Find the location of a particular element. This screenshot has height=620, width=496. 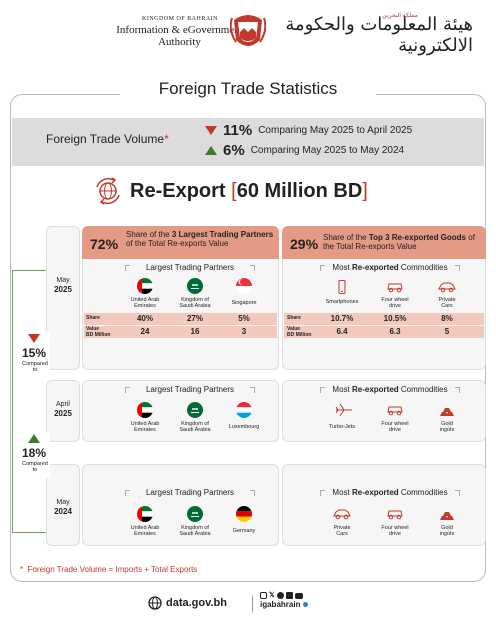

authority-line1: Information & eGovernment is located at coordinates (179, 30).